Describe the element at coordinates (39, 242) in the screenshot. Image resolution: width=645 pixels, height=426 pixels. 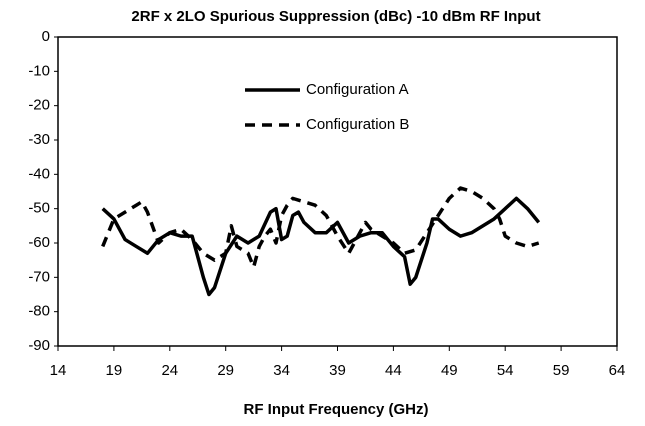
I see `y-tick-label: -60` at that location.